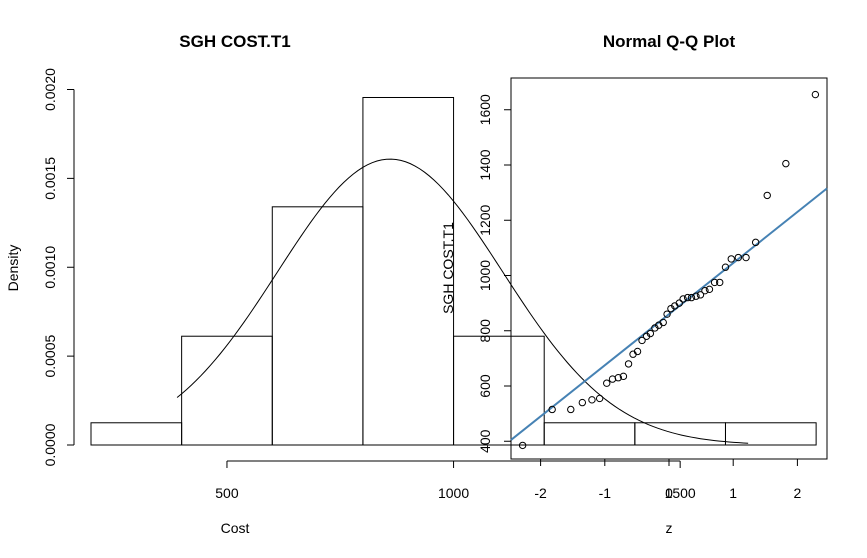  Describe the element at coordinates (605, 493) in the screenshot. I see `qq-x-tick-label: -1` at that location.